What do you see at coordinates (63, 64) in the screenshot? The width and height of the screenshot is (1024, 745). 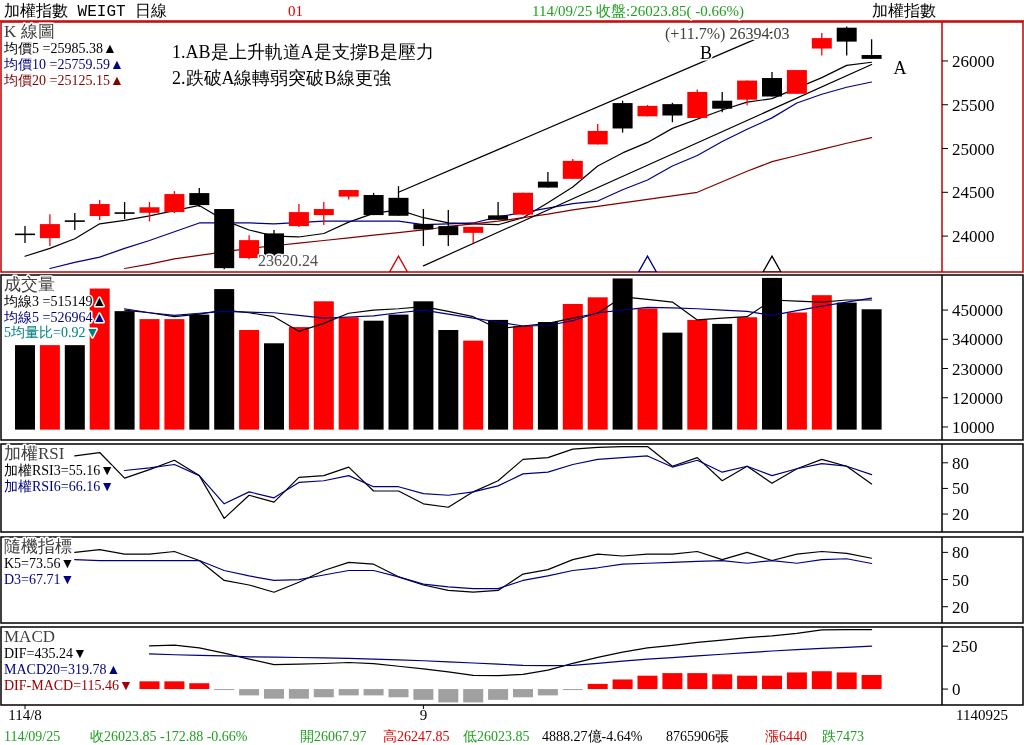 I see `text: 均價10 =25759.59▲` at bounding box center [63, 64].